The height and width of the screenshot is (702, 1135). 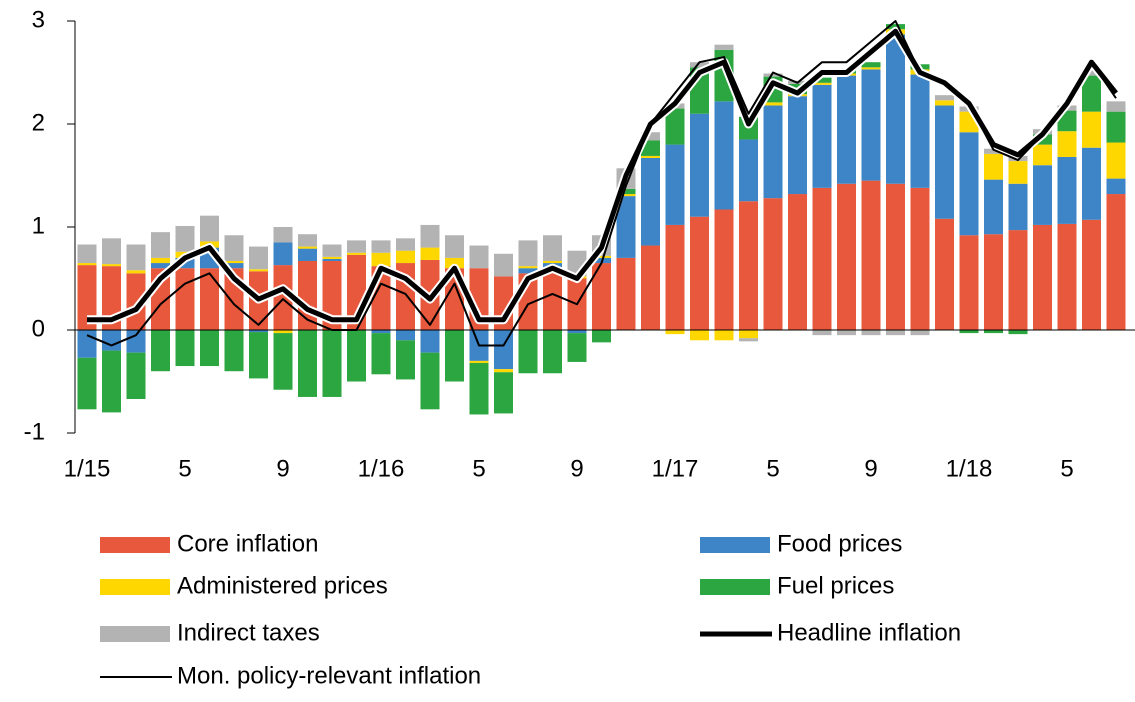 What do you see at coordinates (835, 585) in the screenshot?
I see `legend-label: Fuel prices` at bounding box center [835, 585].